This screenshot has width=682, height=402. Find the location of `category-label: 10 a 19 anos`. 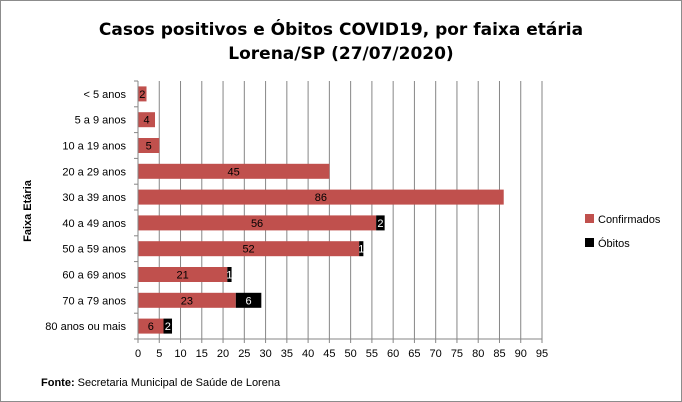

category-label: 10 a 19 anos is located at coordinates (94, 147).